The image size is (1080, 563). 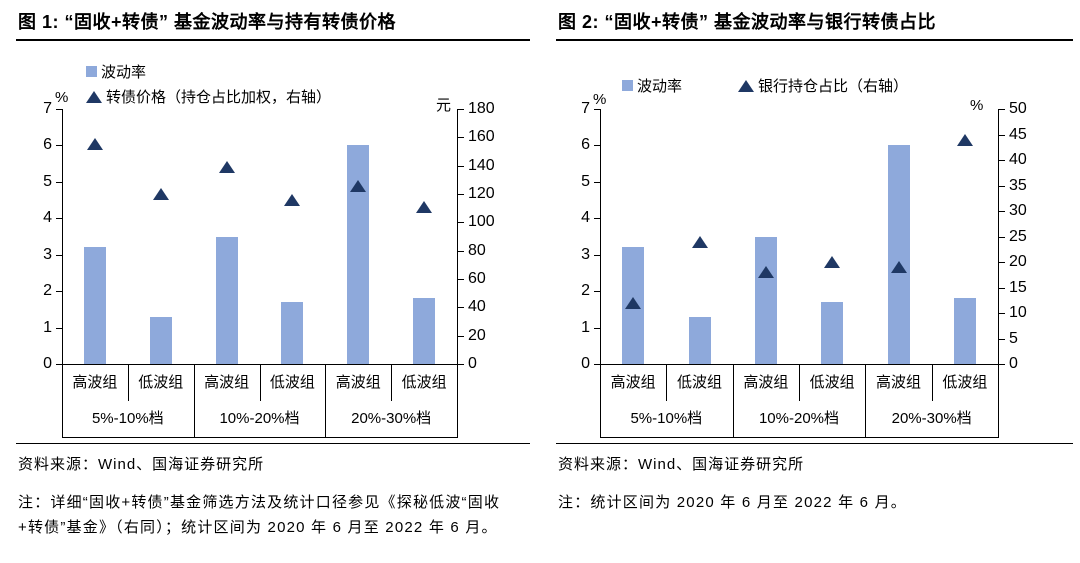 What do you see at coordinates (627, 85) in the screenshot?
I see `legend-square-icon` at bounding box center [627, 85].